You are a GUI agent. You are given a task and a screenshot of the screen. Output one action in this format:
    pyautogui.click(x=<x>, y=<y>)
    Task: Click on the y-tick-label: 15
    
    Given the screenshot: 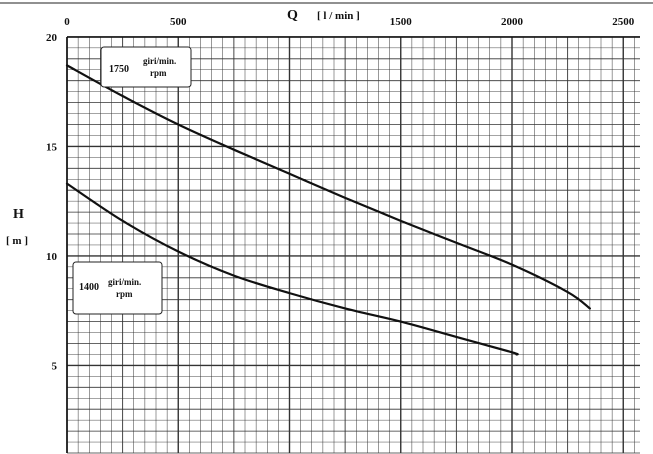 What is the action you would take?
    pyautogui.click(x=52, y=147)
    